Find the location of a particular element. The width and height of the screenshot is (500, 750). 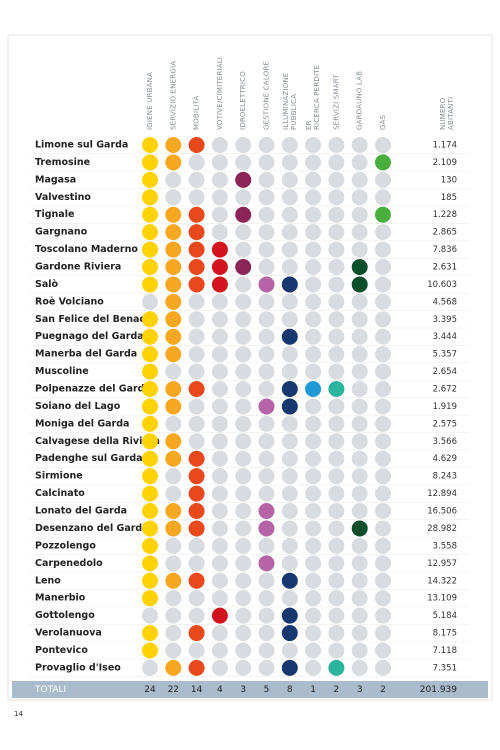

population: 3.566 is located at coordinates (445, 442).